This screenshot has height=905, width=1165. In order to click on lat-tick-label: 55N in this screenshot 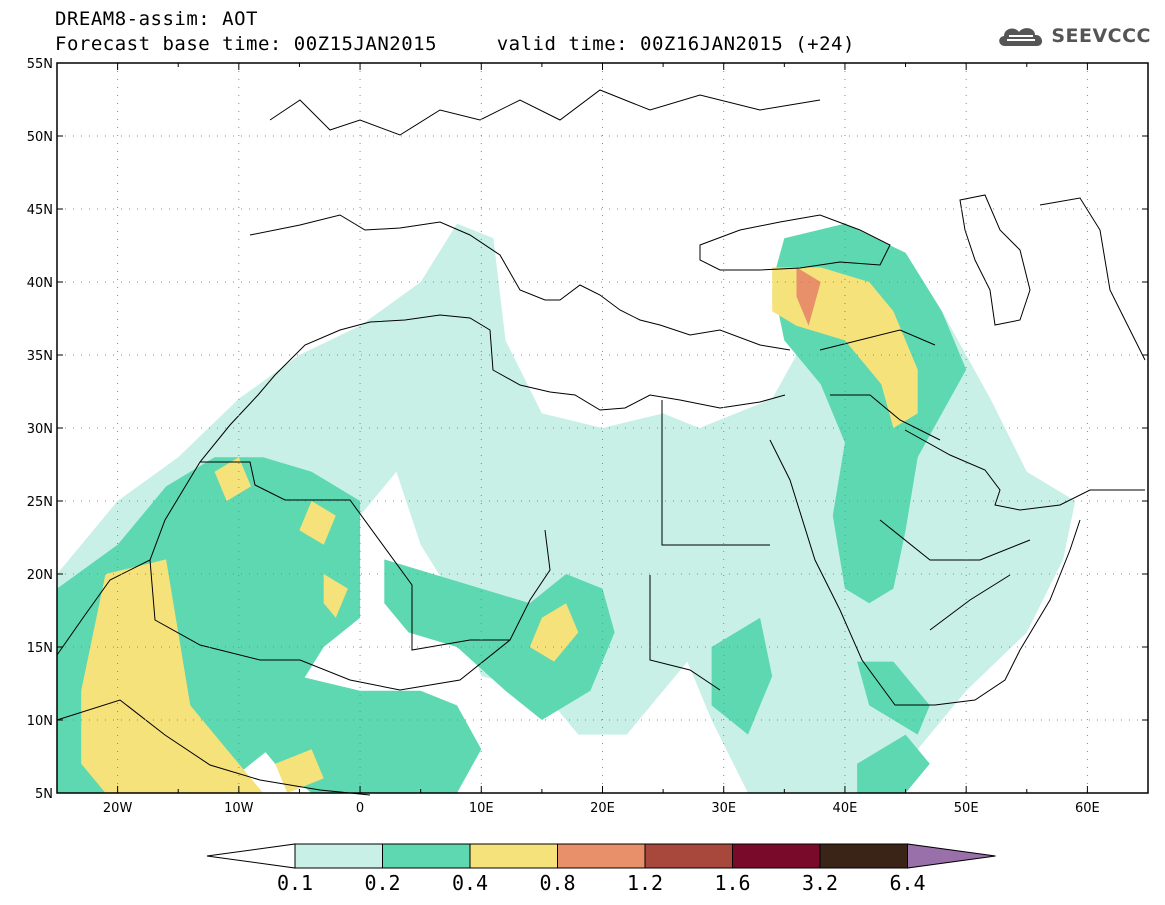, I will do `click(40, 64)`.